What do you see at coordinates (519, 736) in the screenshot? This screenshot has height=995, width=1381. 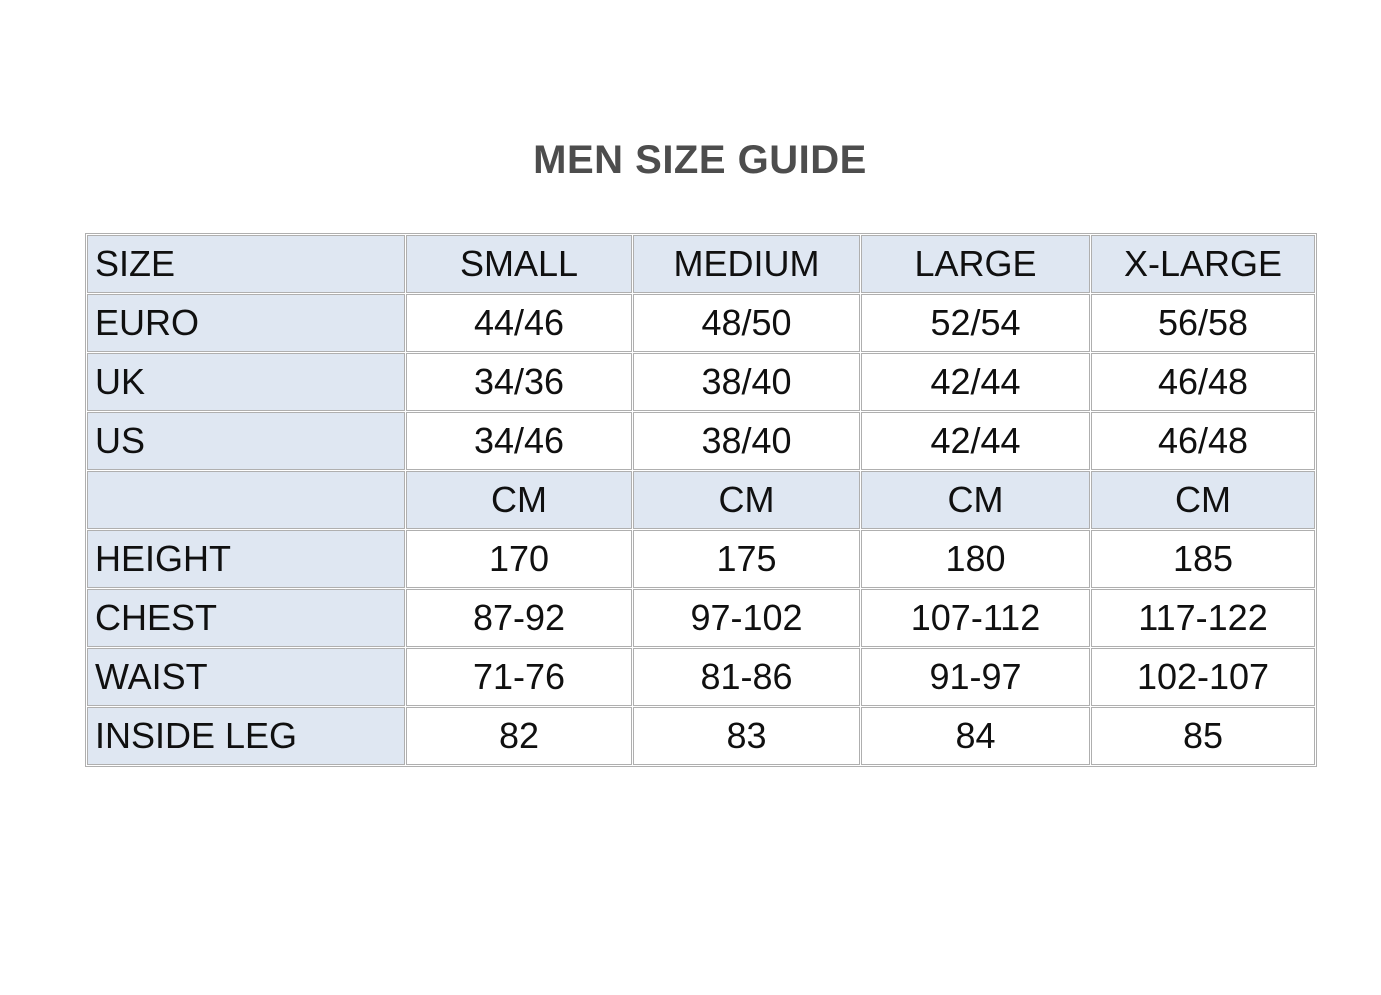 I see `value-cell: 82` at bounding box center [519, 736].